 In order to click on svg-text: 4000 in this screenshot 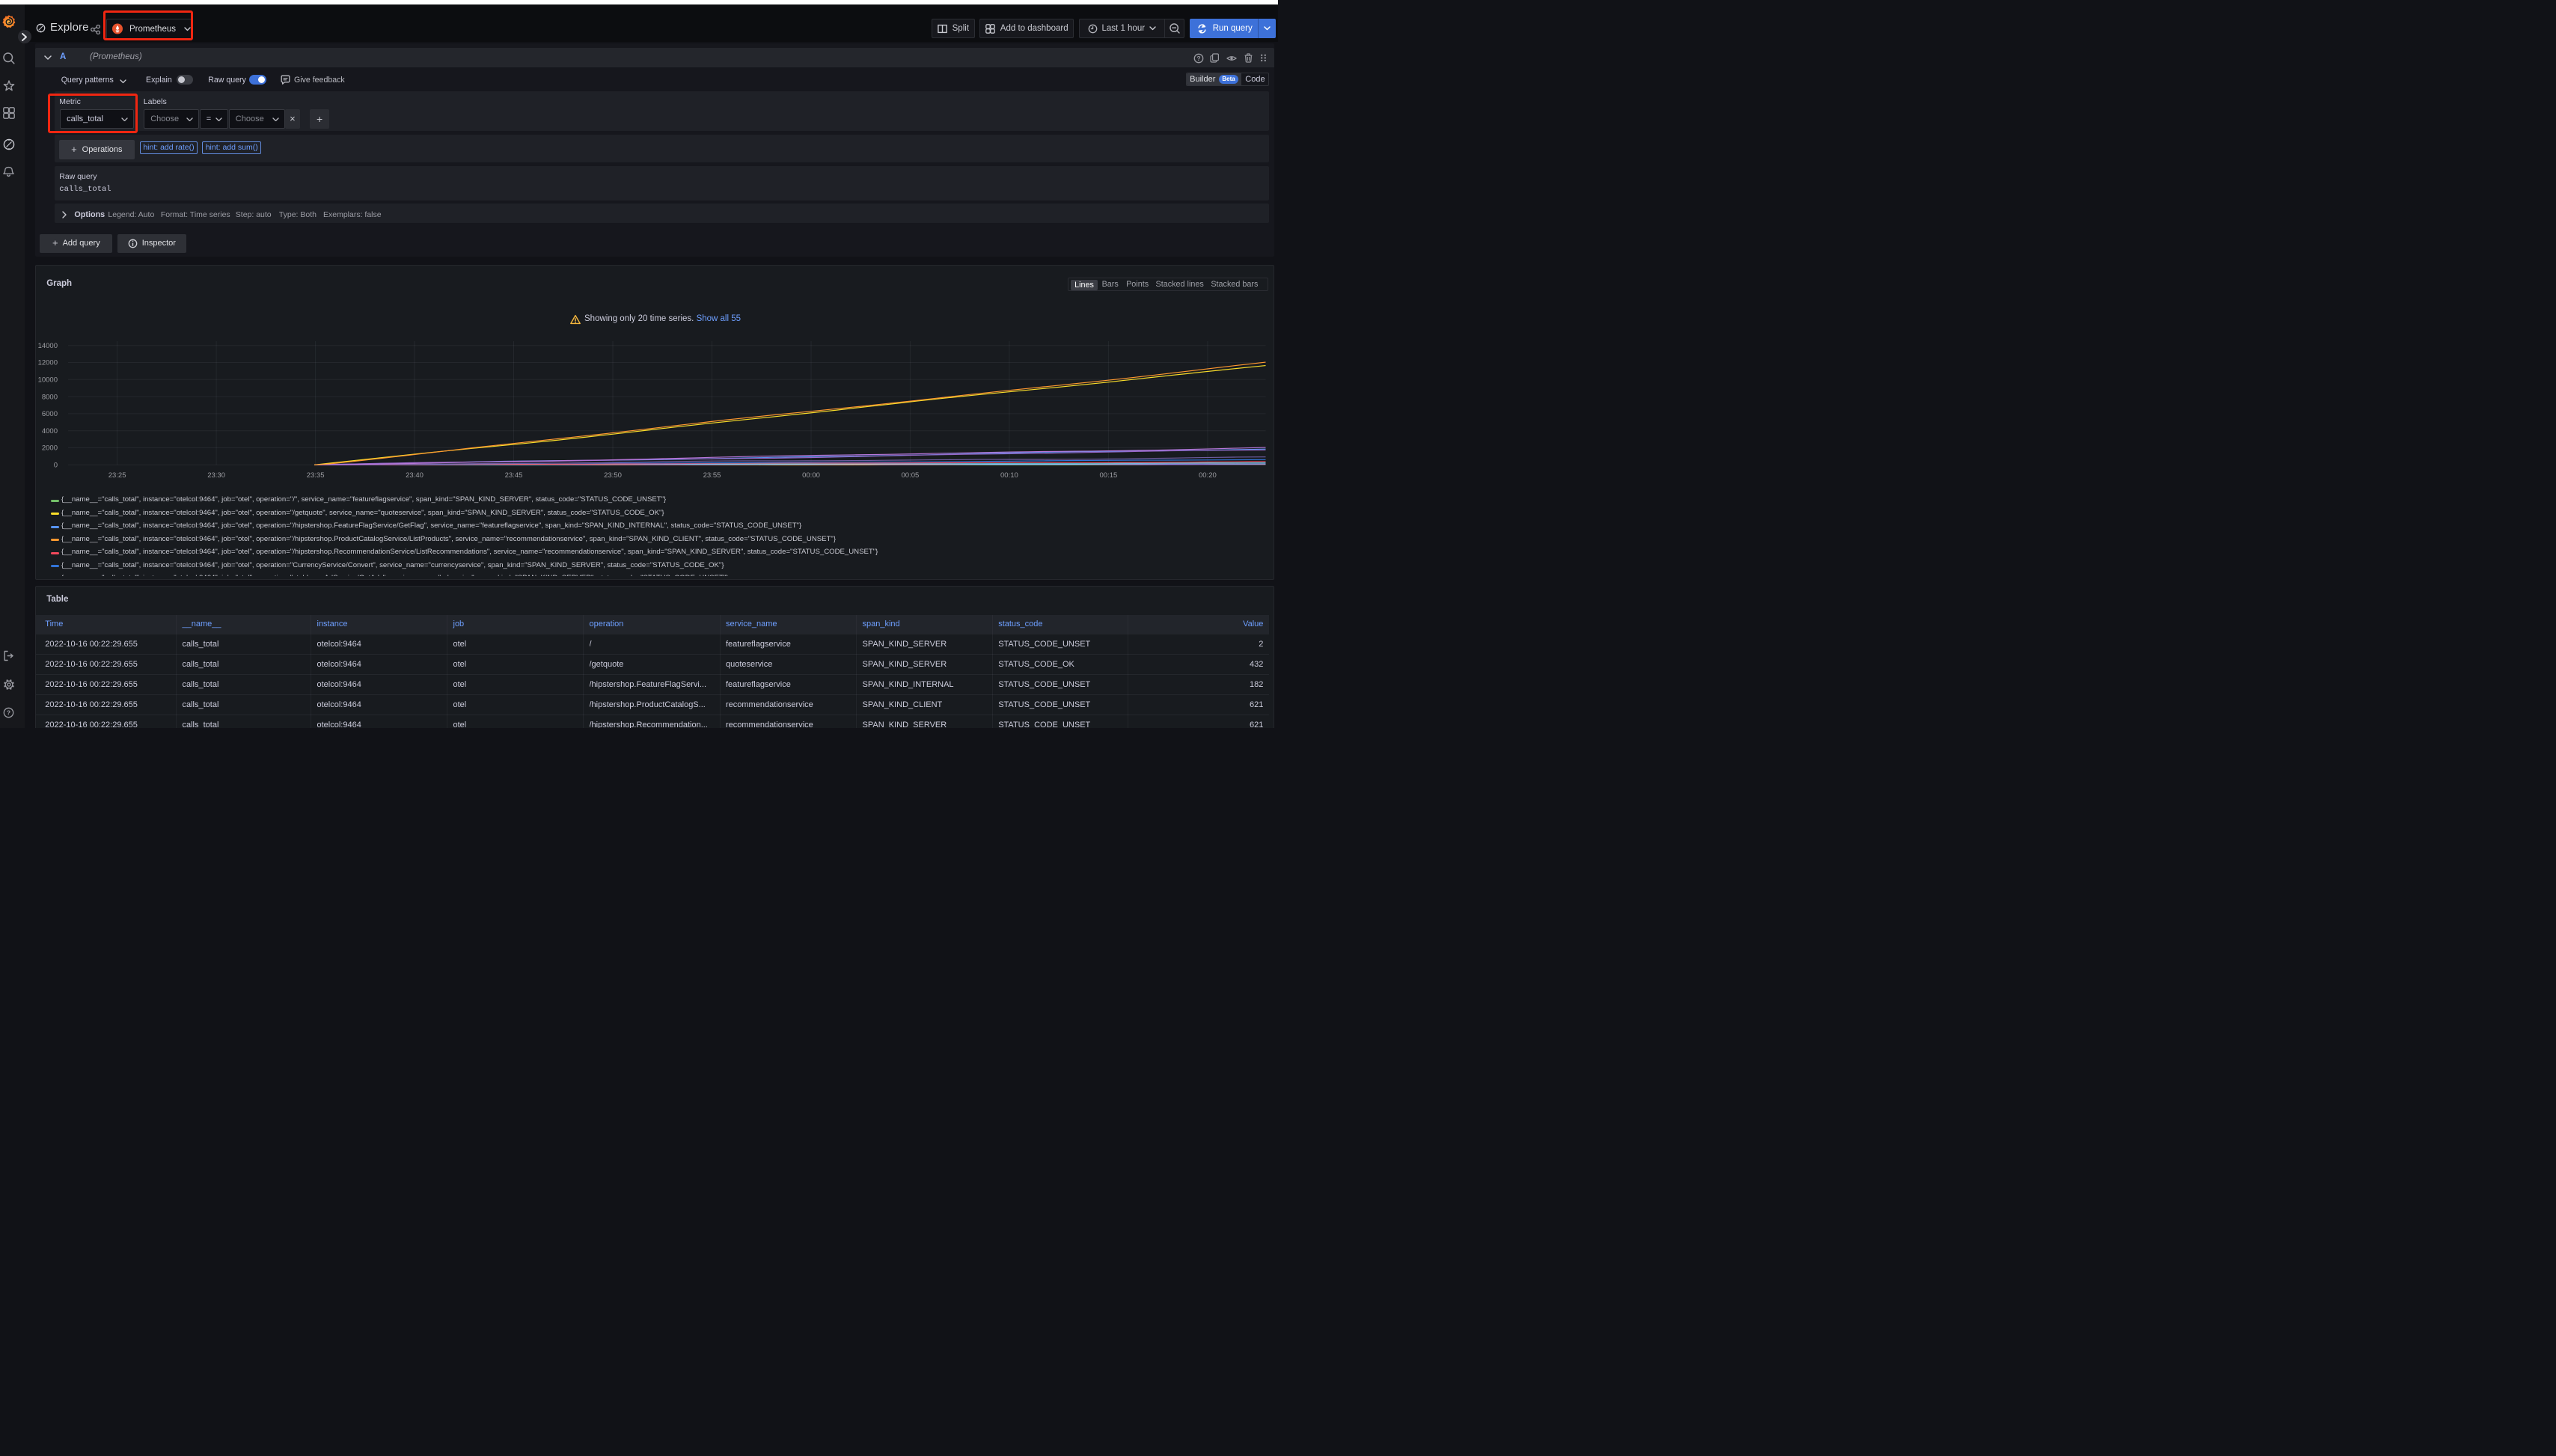, I will do `click(50, 431)`.